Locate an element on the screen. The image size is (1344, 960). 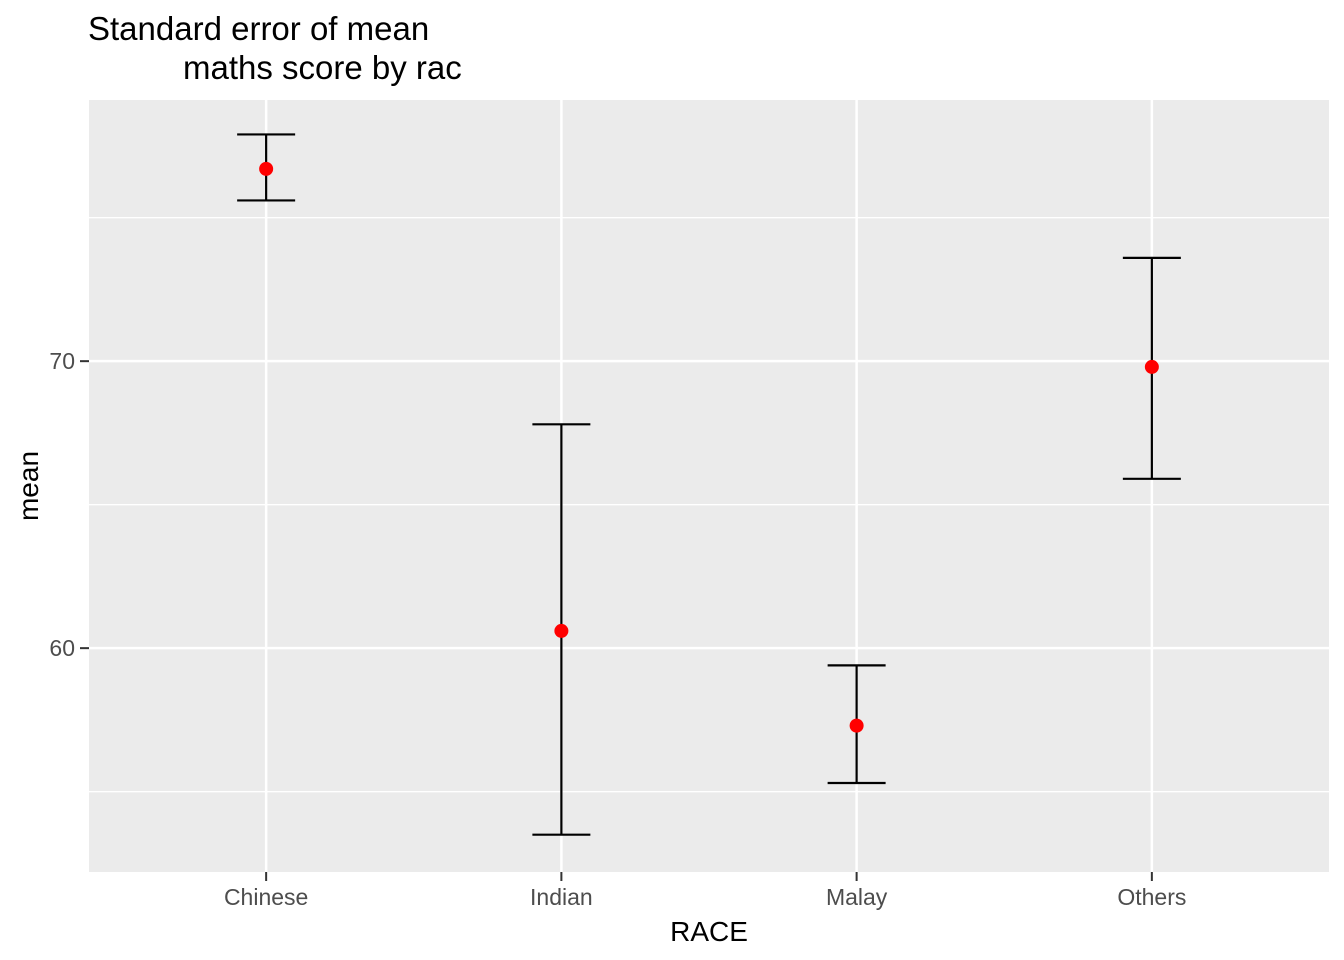
x-tick-label-chinese: Chinese is located at coordinates (266, 897).